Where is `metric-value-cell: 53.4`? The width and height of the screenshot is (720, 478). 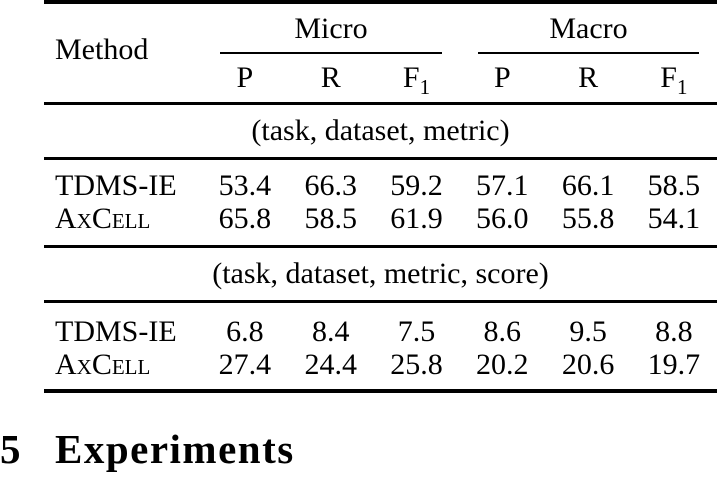
metric-value-cell: 53.4 is located at coordinates (245, 185).